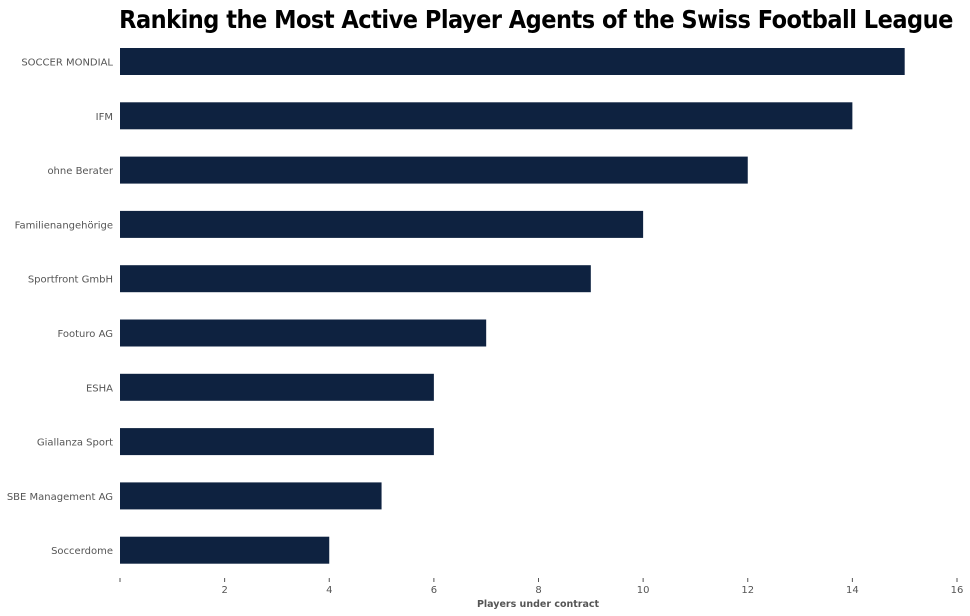 This screenshot has width=970, height=616. Describe the element at coordinates (643, 590) in the screenshot. I see `x-tick-label: 10` at that location.